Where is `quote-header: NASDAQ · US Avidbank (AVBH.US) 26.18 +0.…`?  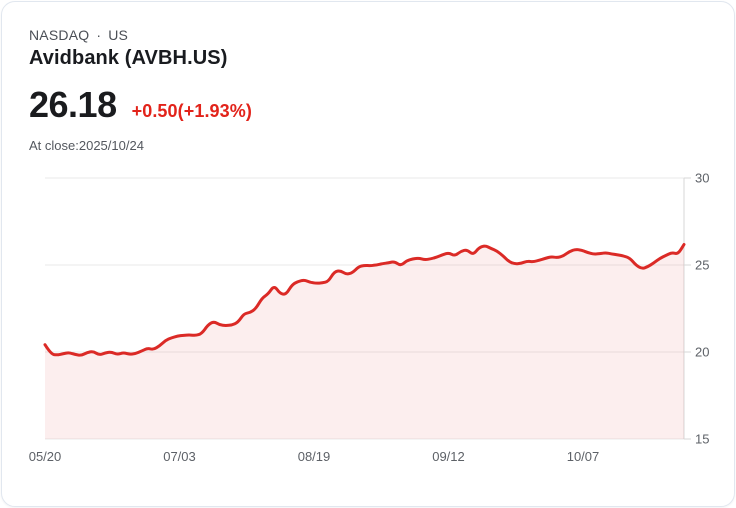
quote-header: NASDAQ · US Avidbank (AVBH.US) 26.18 +0.… is located at coordinates (140, 89).